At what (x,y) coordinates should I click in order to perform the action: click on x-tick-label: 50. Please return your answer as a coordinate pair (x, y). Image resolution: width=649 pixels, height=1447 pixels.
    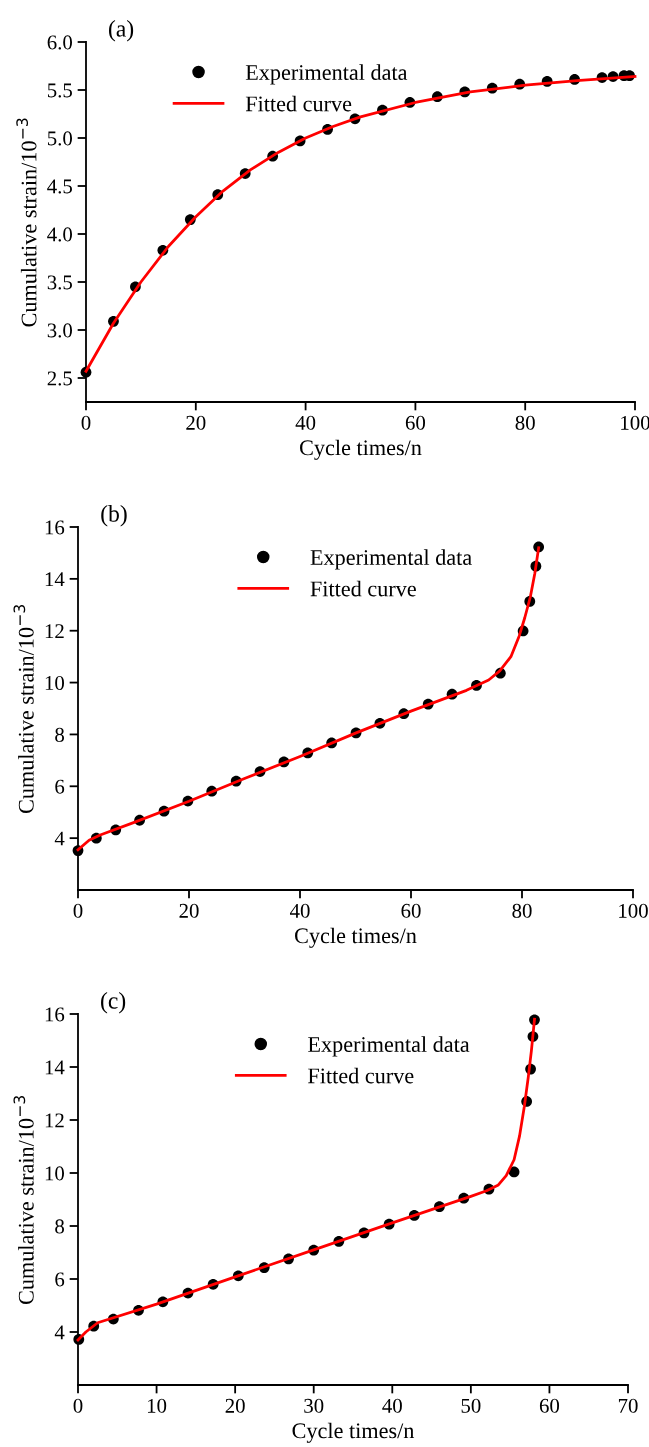
    Looking at the image, I should click on (471, 1405).